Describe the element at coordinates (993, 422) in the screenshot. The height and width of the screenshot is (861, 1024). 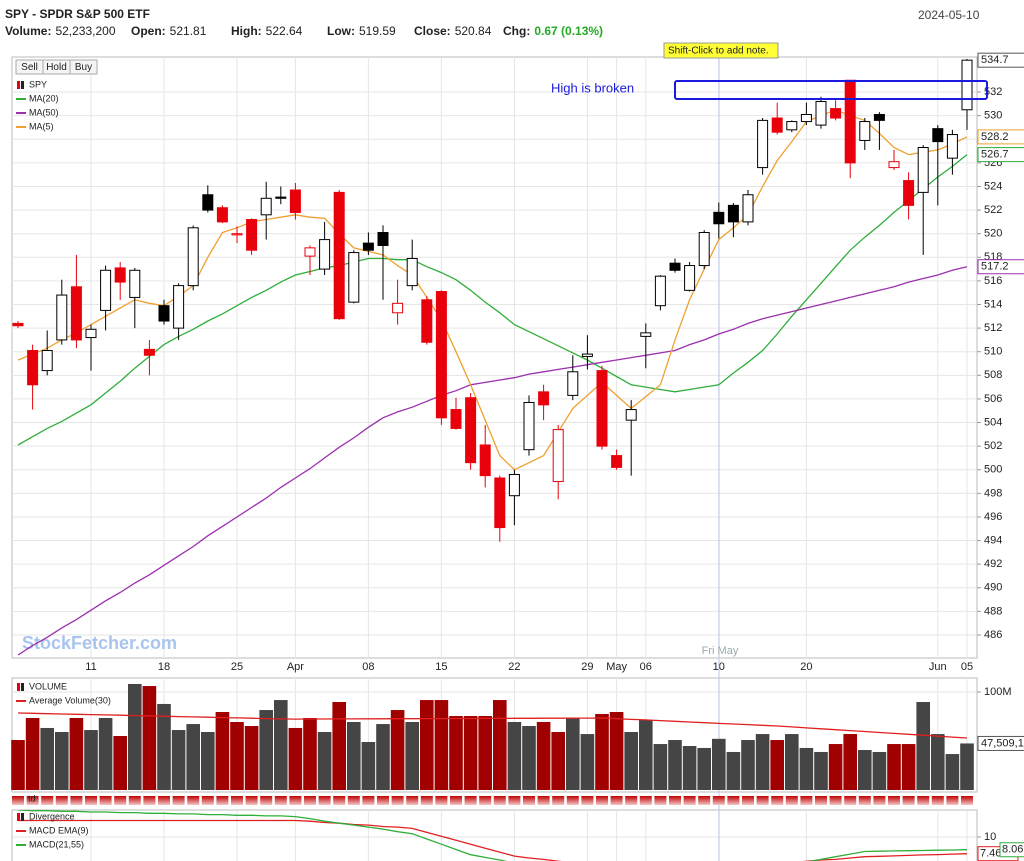
I see `y-tick-label: 504` at that location.